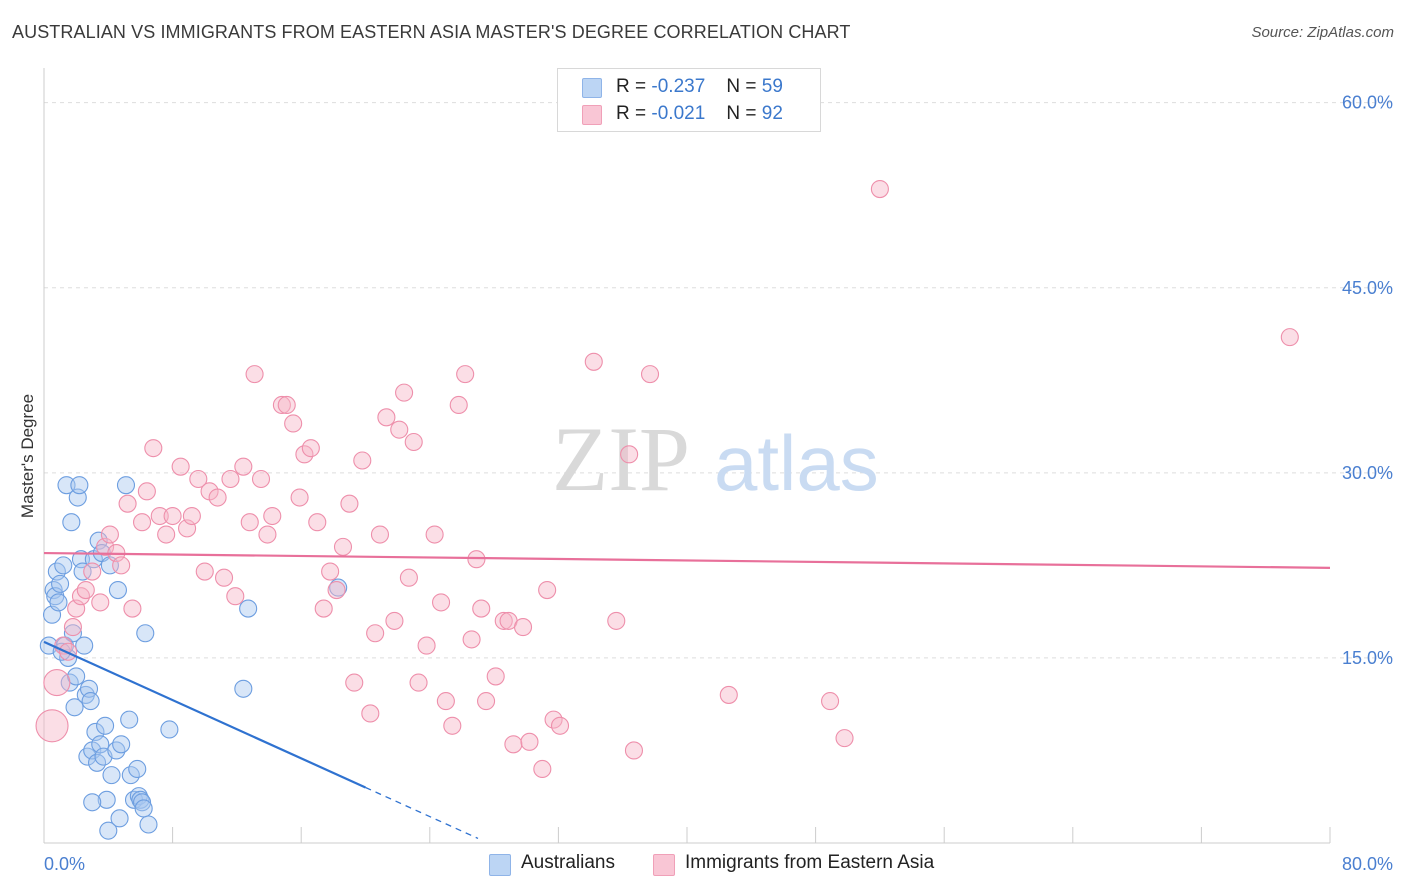  What do you see at coordinates (678, 113) in the screenshot?
I see `legend-r-value: -0.021` at bounding box center [678, 113].